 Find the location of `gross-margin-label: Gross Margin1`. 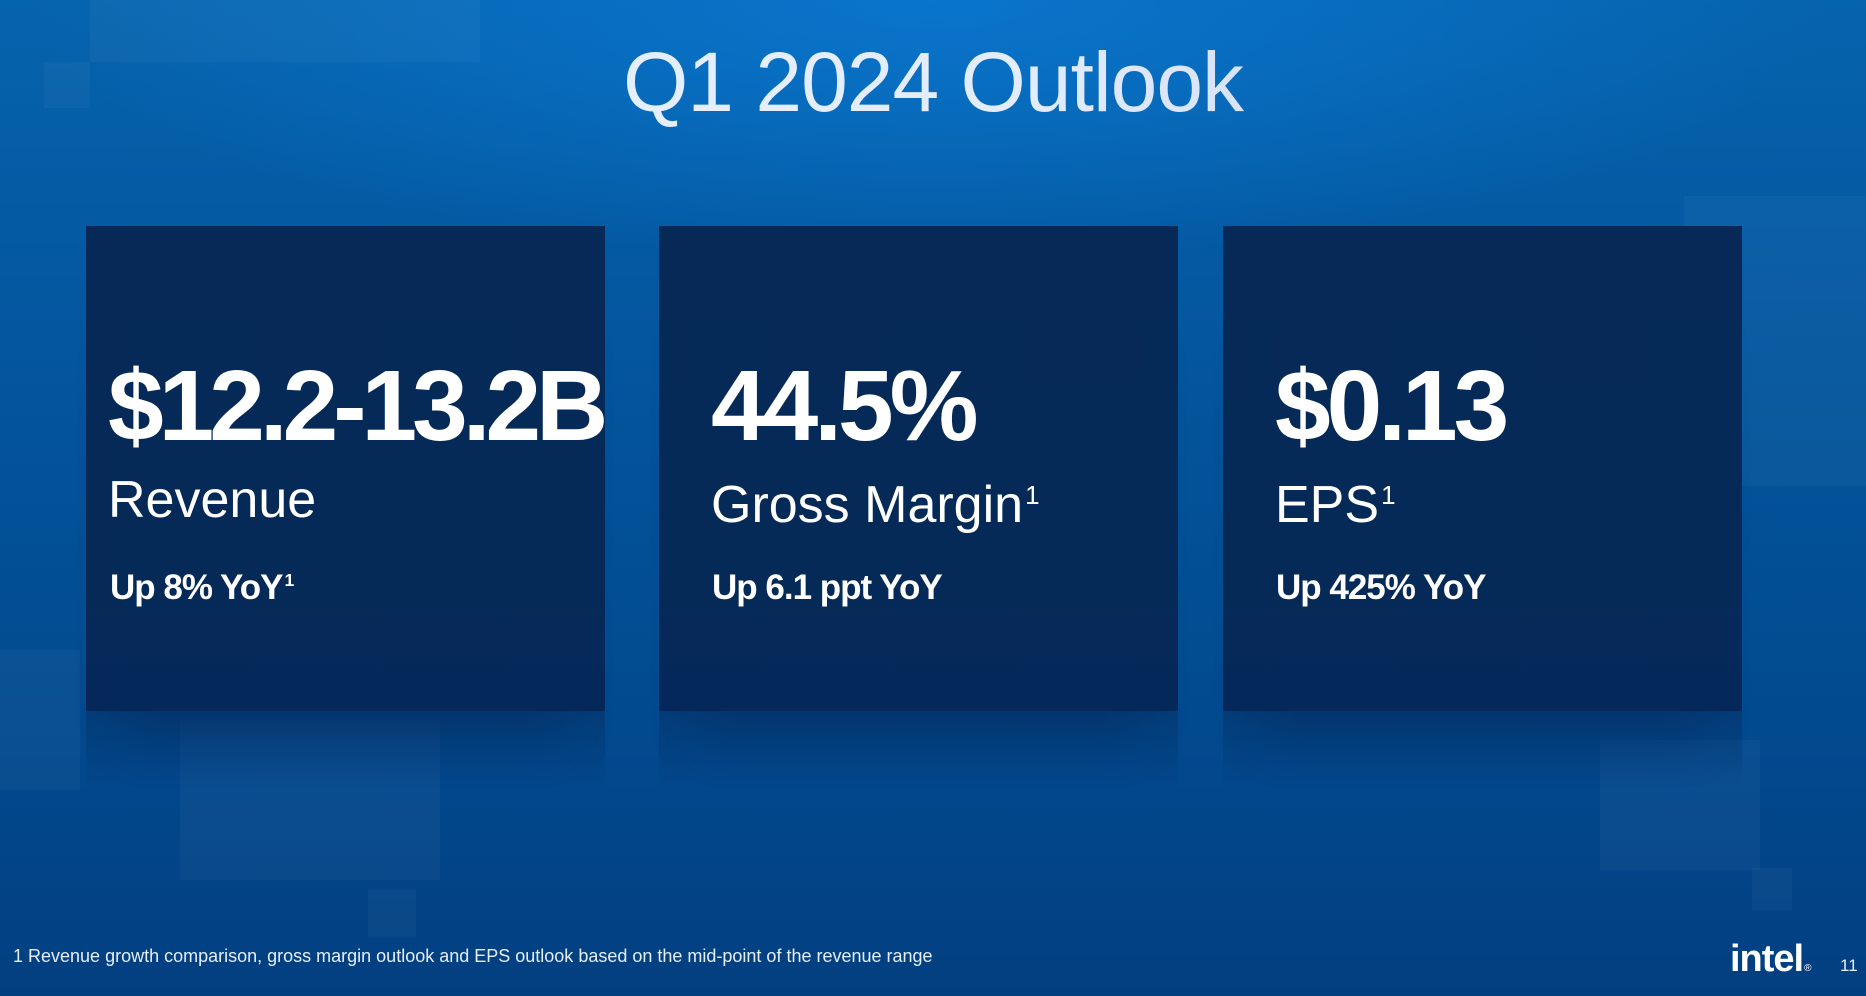

gross-margin-label: Gross Margin1 is located at coordinates (875, 505).